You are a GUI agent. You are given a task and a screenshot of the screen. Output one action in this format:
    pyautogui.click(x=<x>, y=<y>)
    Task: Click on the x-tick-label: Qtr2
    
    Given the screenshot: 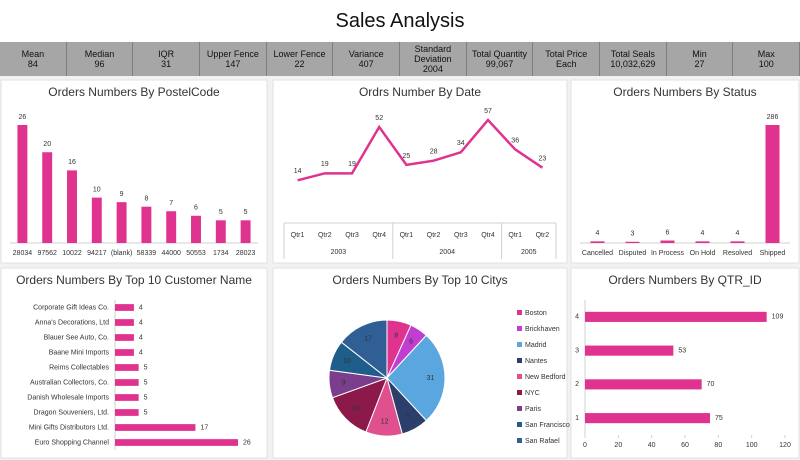 What is the action you would take?
    pyautogui.click(x=543, y=235)
    